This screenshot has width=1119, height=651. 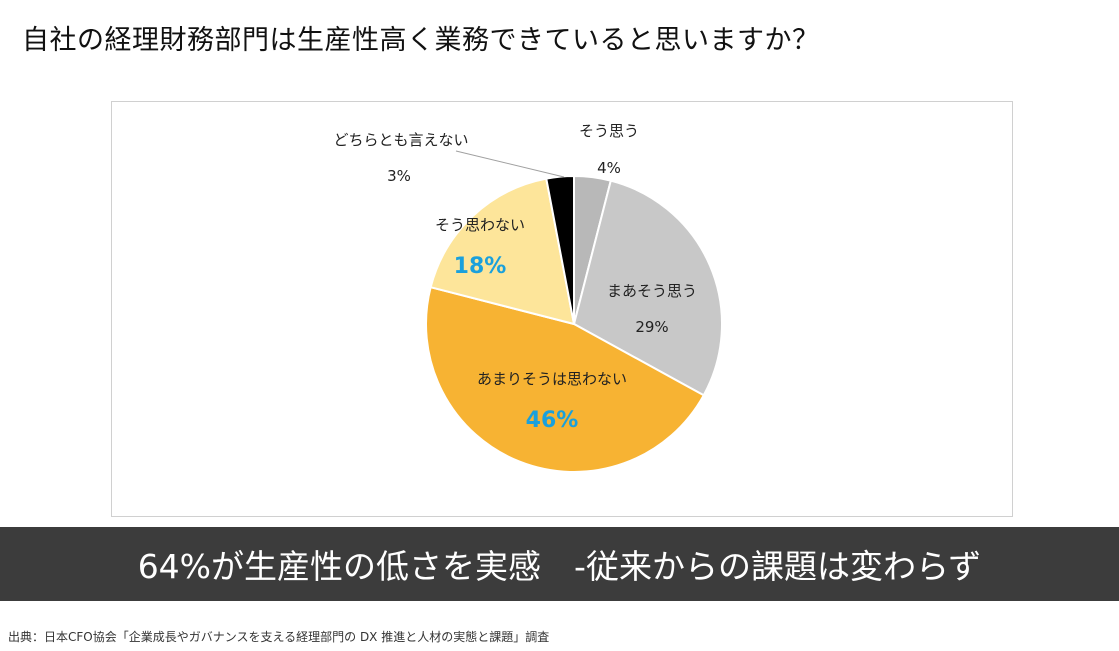 What do you see at coordinates (651, 327) in the screenshot?
I see `slice-value-2: 29%` at bounding box center [651, 327].